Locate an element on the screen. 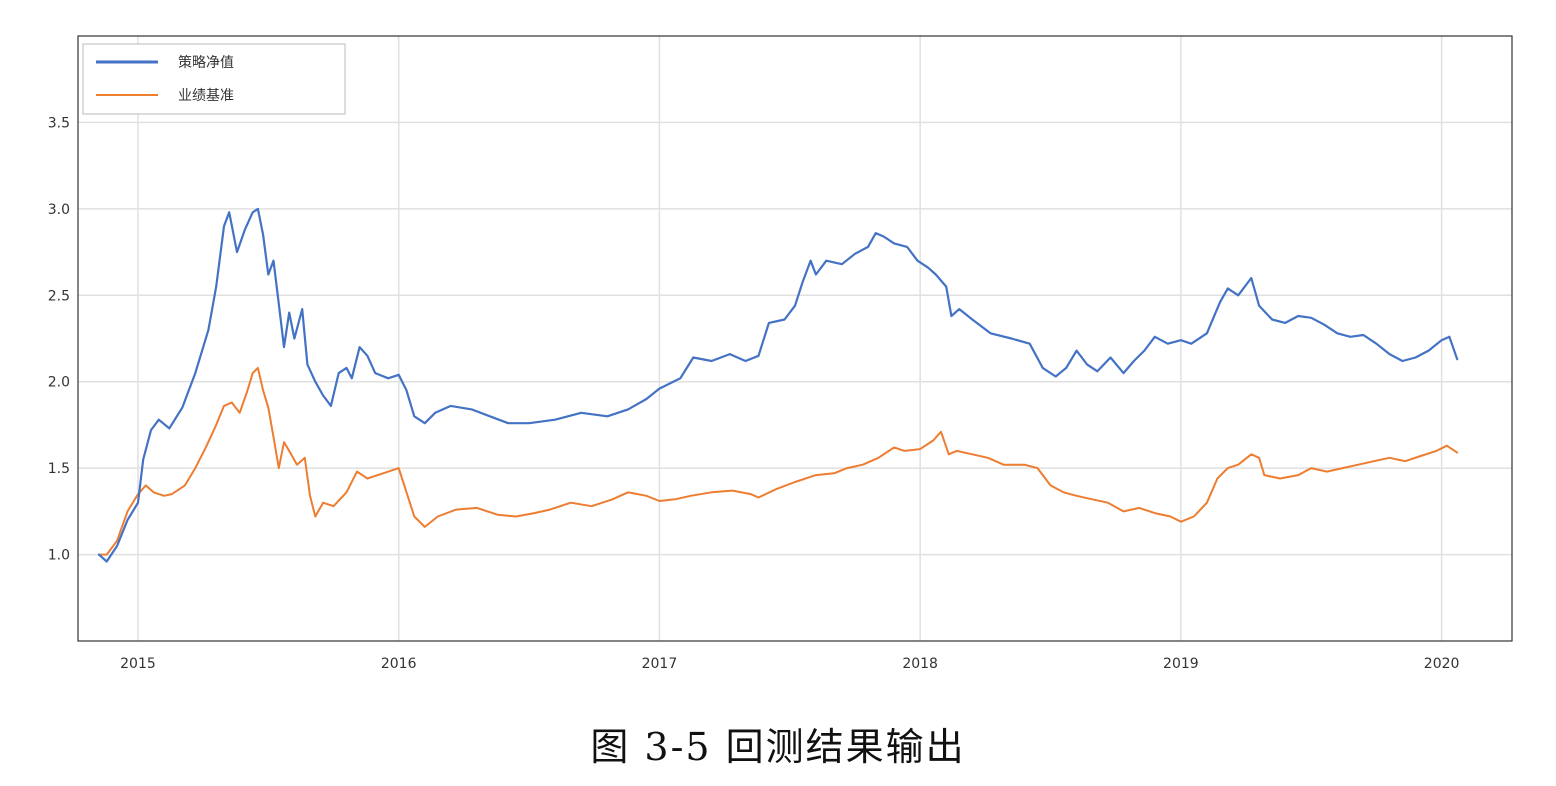 The width and height of the screenshot is (1556, 786). y-tick-label: 3.5 is located at coordinates (59, 123).